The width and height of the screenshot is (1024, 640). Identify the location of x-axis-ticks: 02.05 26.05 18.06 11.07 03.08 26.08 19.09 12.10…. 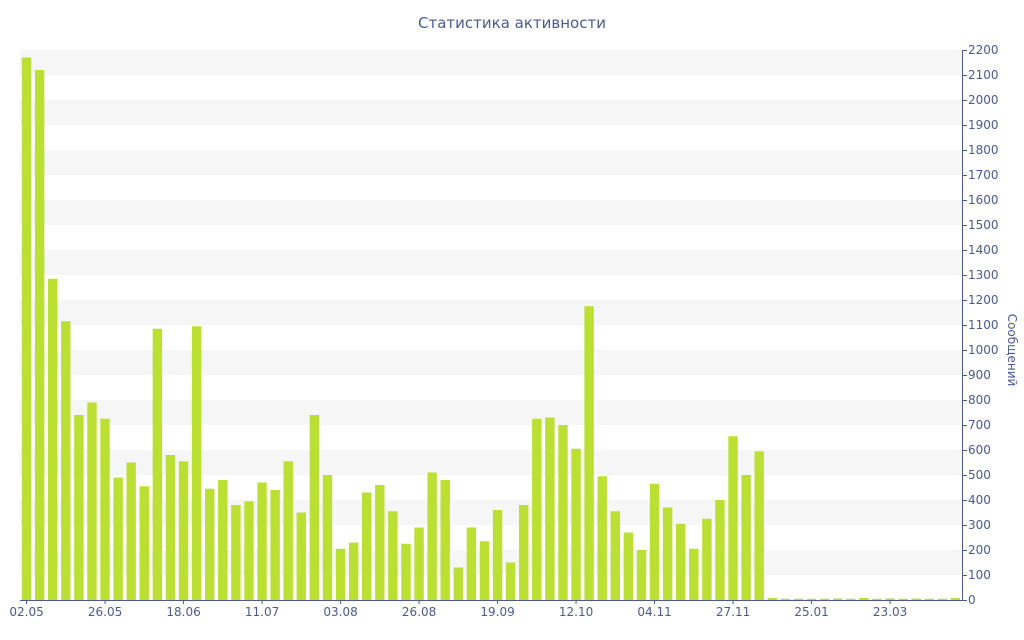
(458, 609).